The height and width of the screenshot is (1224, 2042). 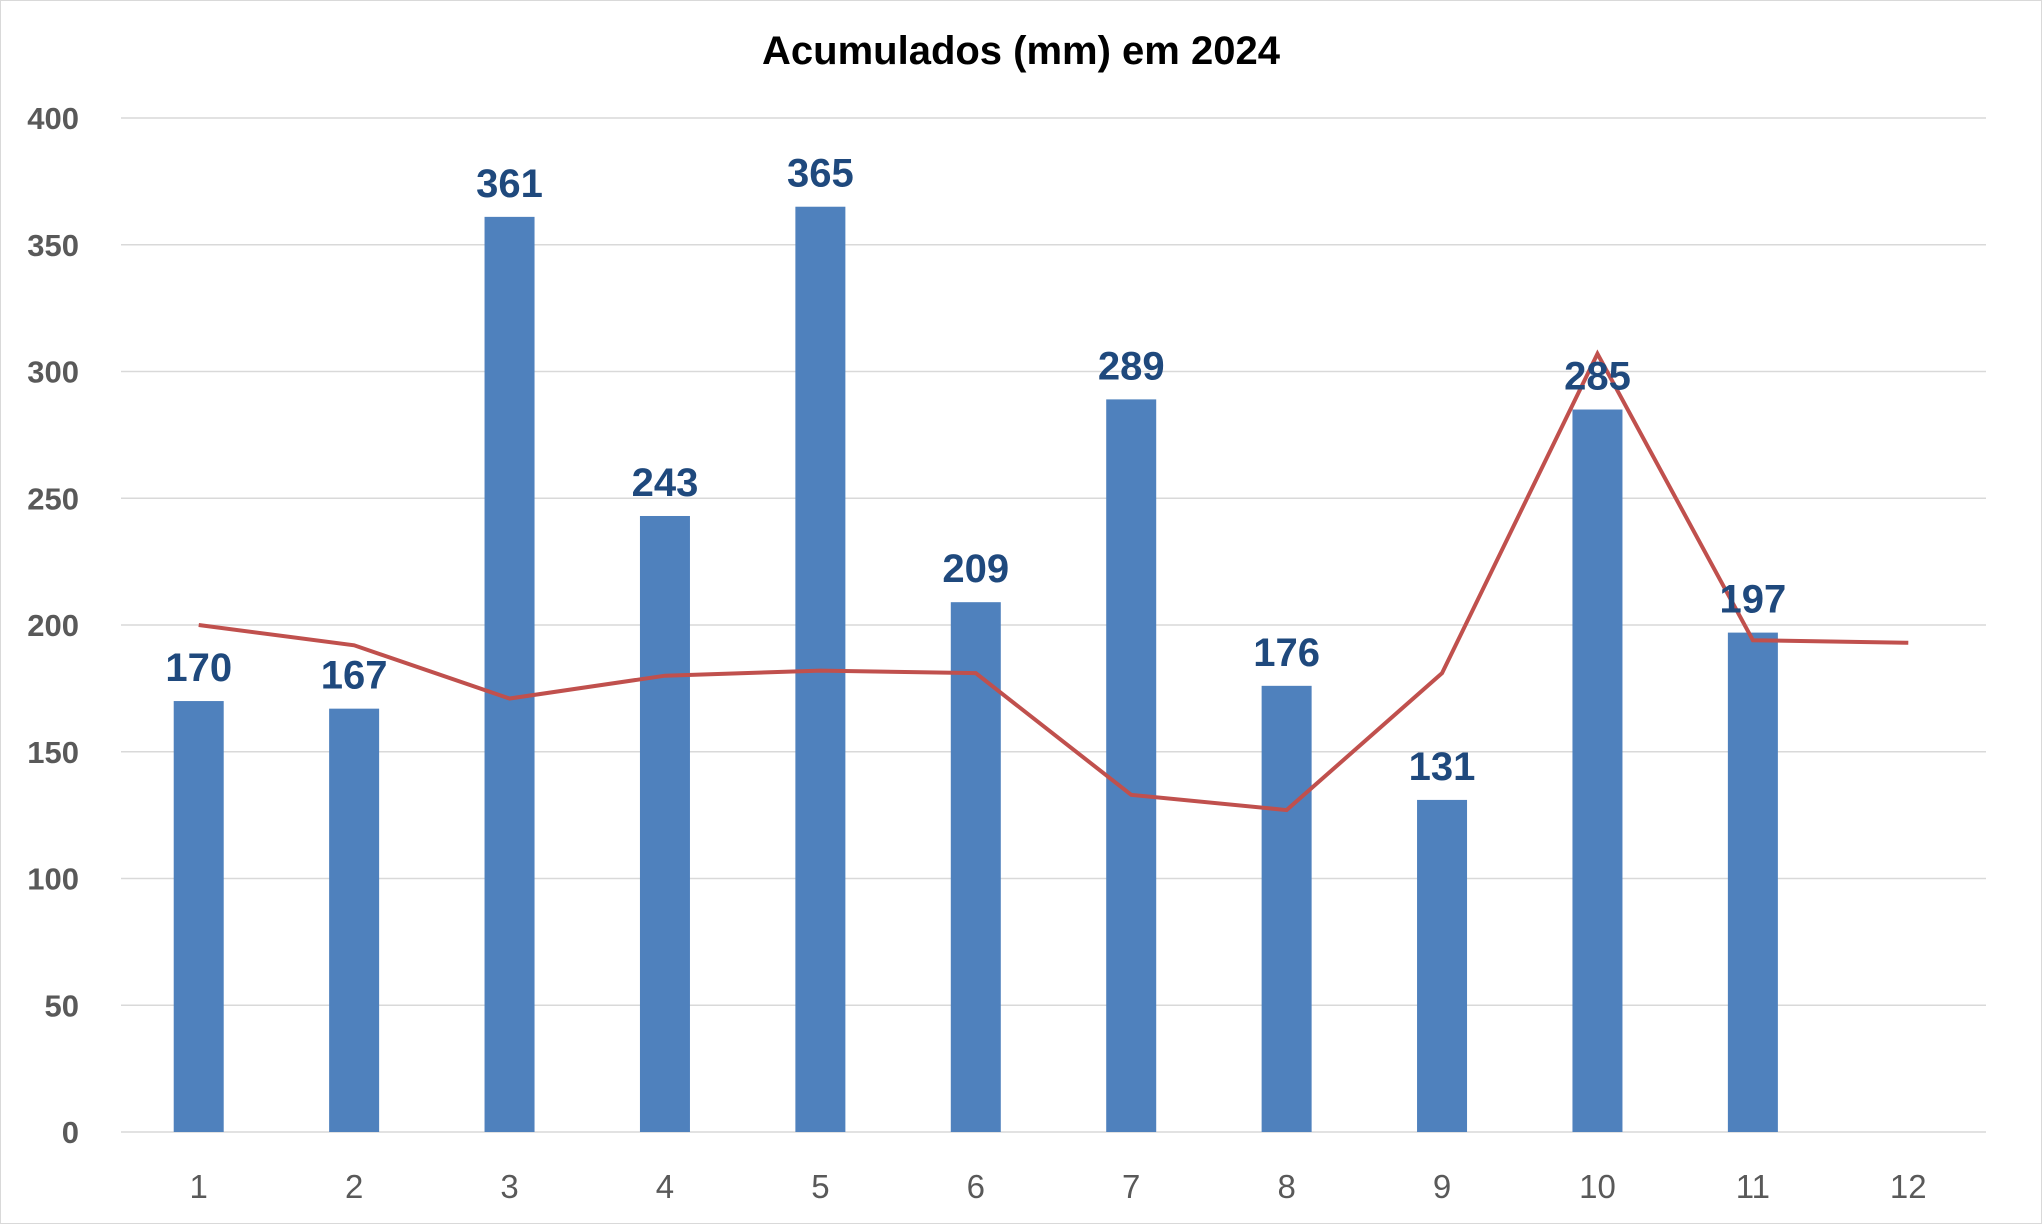 What do you see at coordinates (1442, 1186) in the screenshot?
I see `x-tick-label: 9` at bounding box center [1442, 1186].